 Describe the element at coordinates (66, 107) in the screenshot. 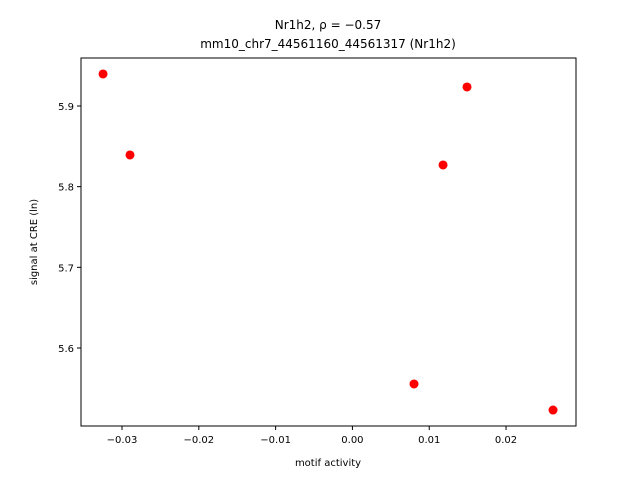

I see `y-tick-label: 5.9` at that location.